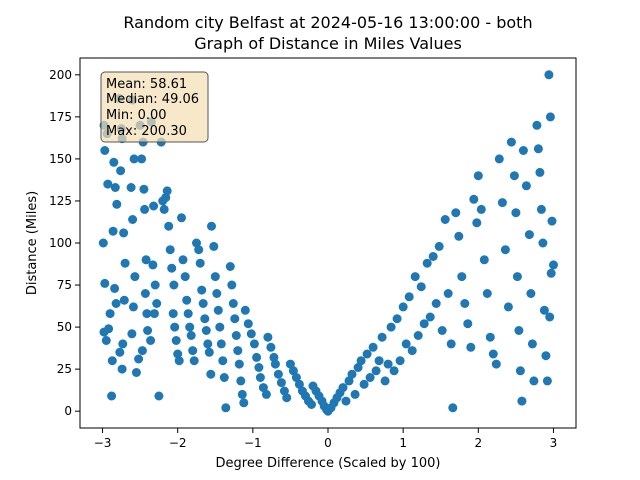 The height and width of the screenshot is (480, 640). I want to click on x-tick-label: 1, so click(403, 443).